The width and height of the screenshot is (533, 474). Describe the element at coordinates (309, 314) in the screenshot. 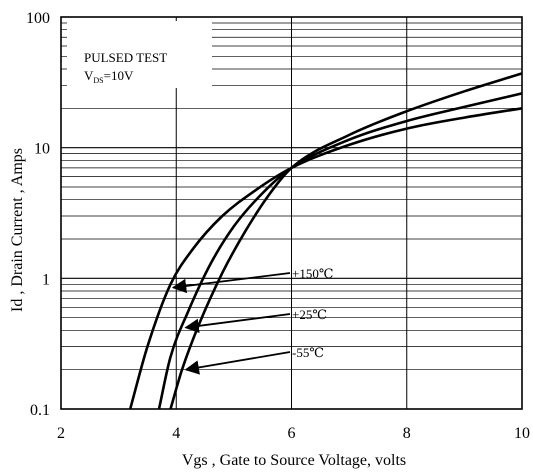

I see `curve-label: +25℃` at that location.